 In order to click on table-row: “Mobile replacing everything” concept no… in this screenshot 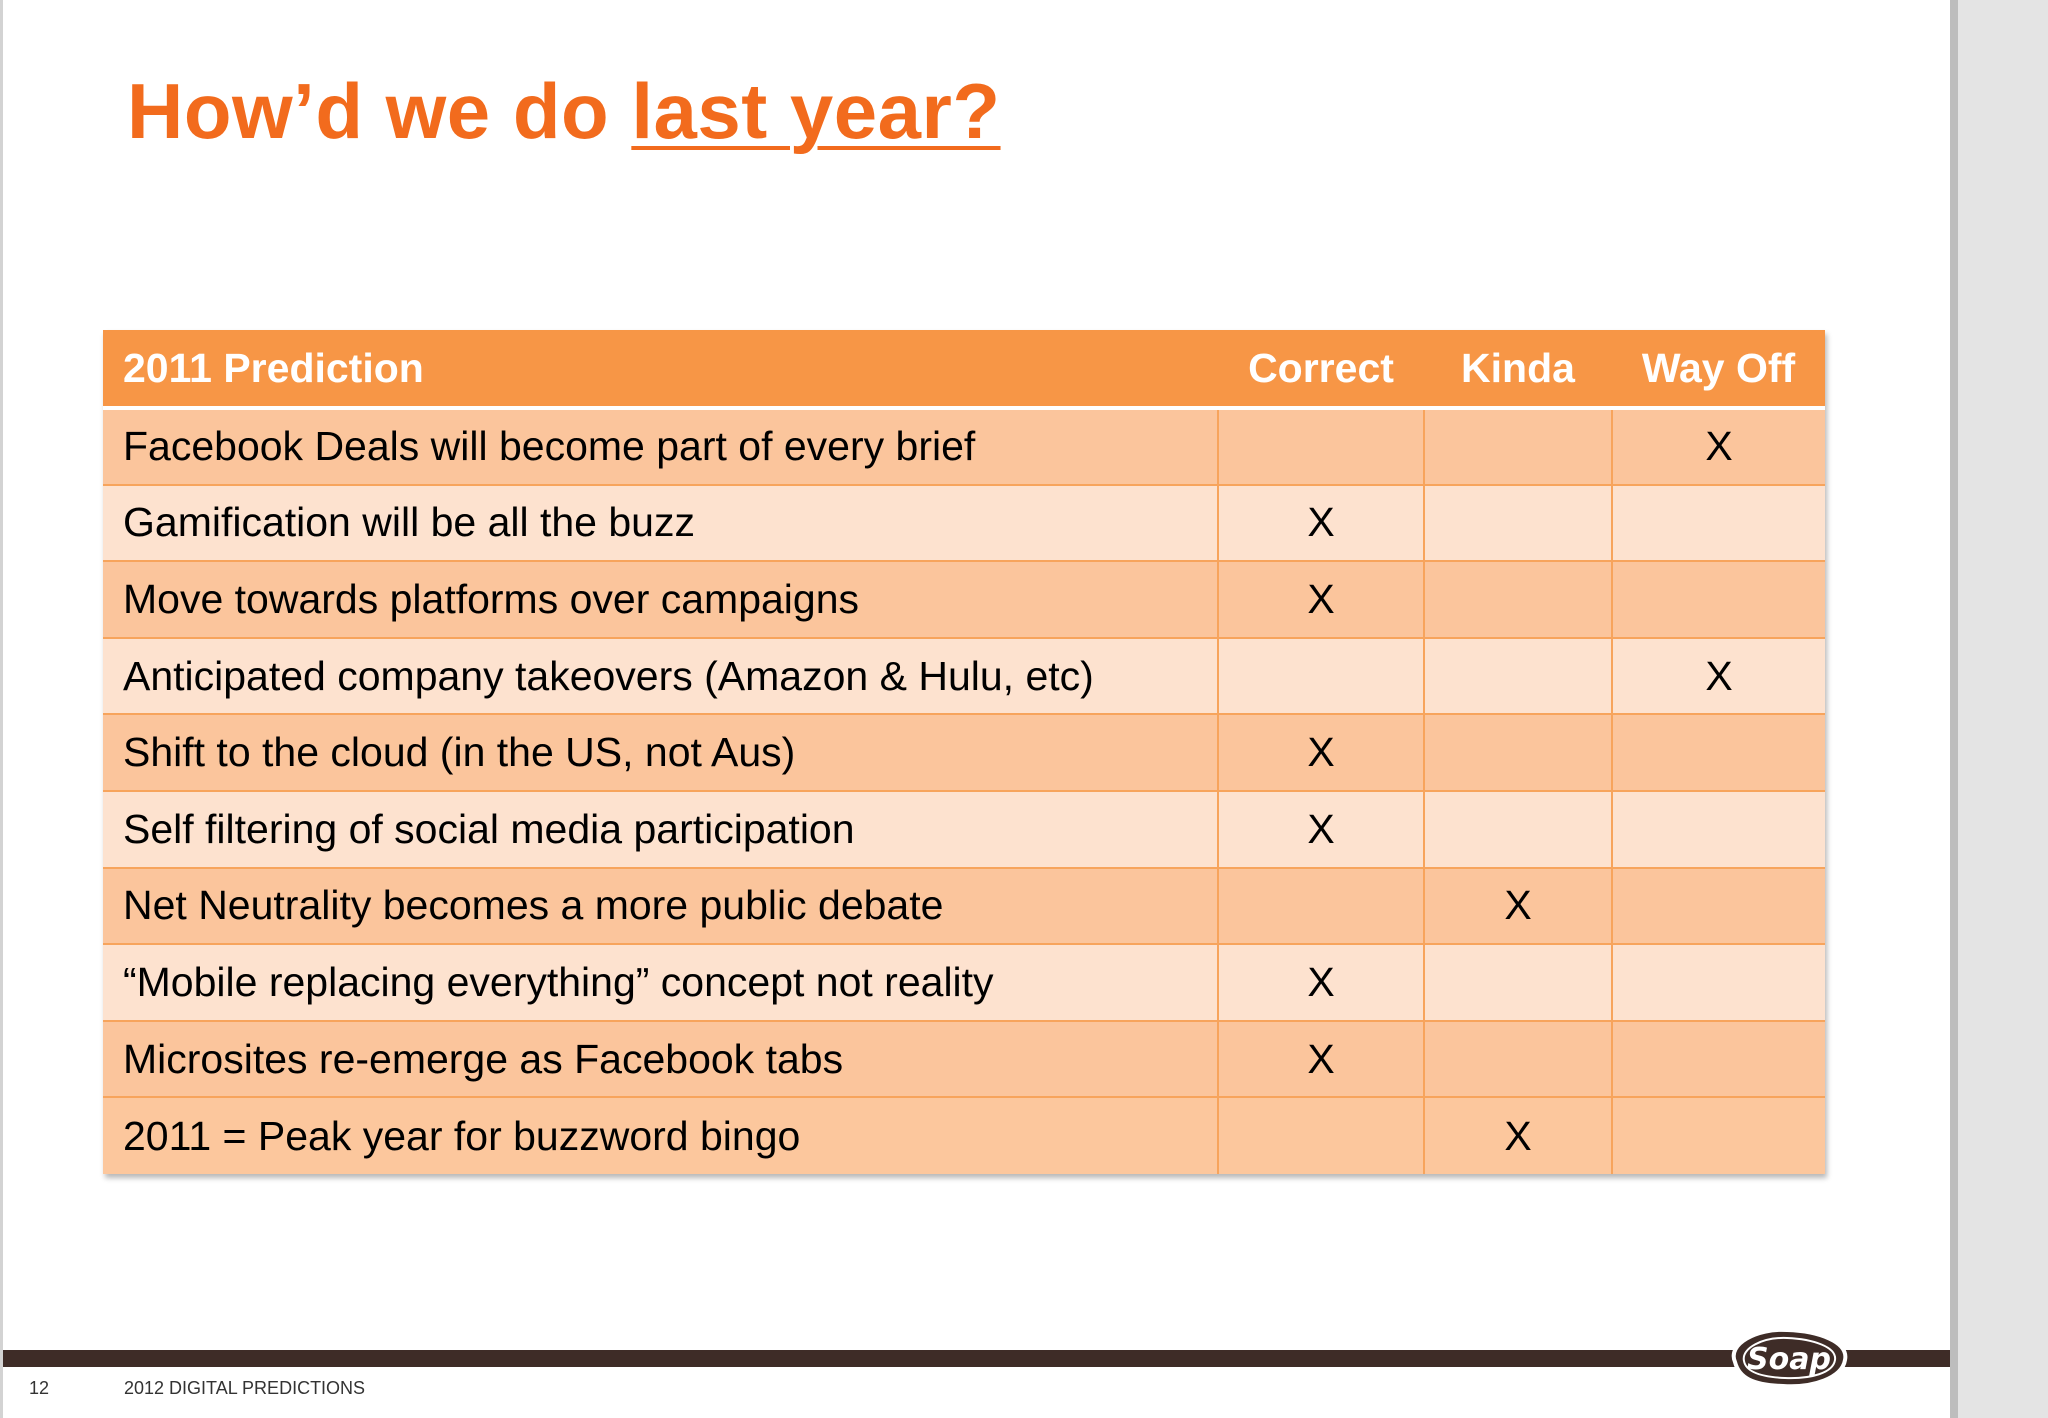, I will do `click(964, 982)`.